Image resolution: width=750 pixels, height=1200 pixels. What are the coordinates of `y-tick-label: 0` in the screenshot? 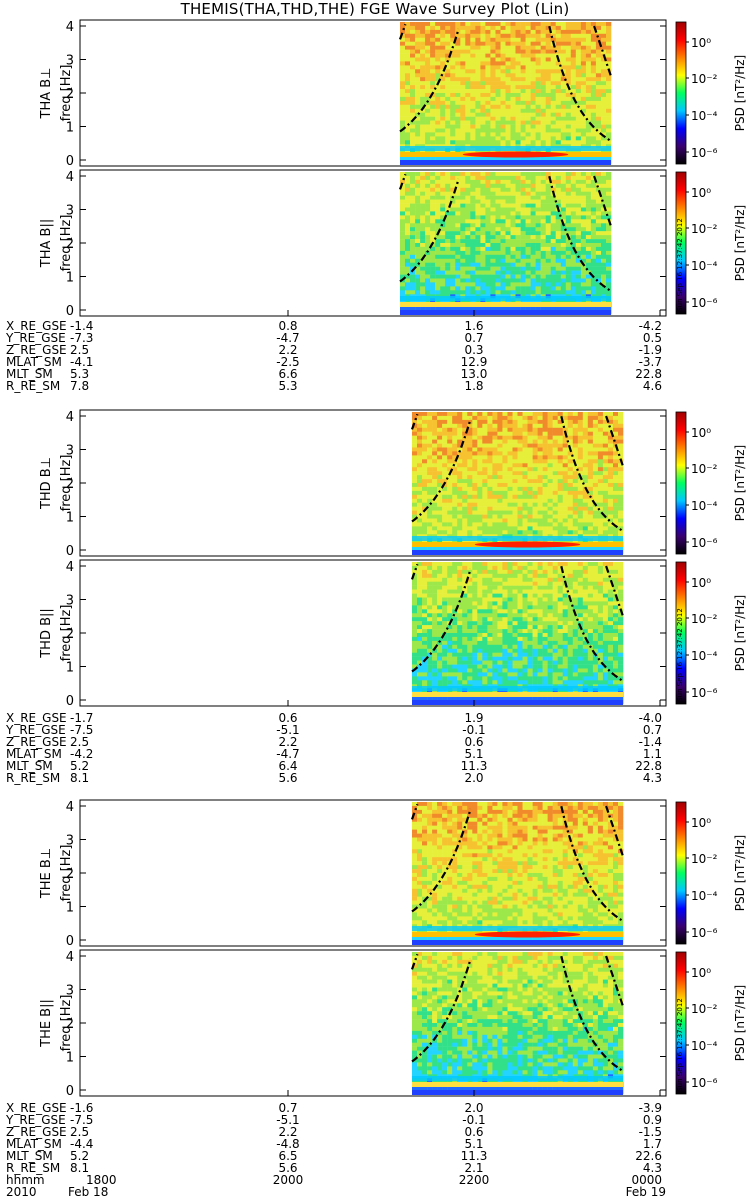 It's located at (70, 161).